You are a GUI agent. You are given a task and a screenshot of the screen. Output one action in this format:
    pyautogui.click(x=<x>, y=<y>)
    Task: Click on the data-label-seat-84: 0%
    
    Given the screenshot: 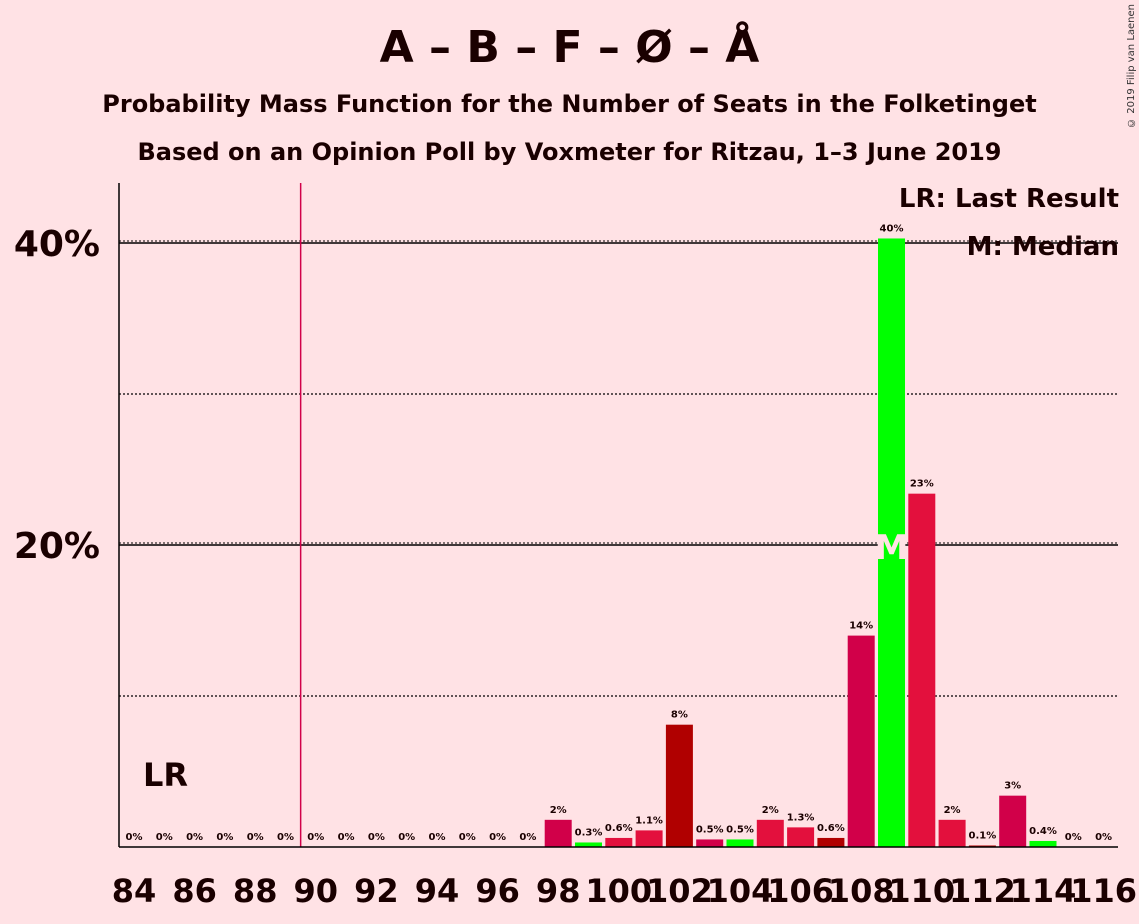 What is the action you would take?
    pyautogui.click(x=134, y=837)
    